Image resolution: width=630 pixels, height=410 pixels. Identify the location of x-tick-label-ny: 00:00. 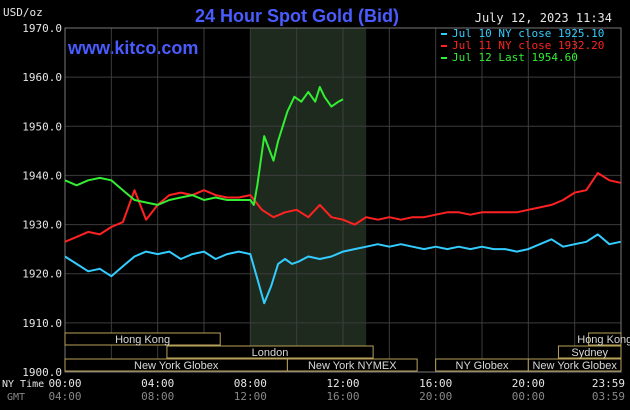
(64, 383).